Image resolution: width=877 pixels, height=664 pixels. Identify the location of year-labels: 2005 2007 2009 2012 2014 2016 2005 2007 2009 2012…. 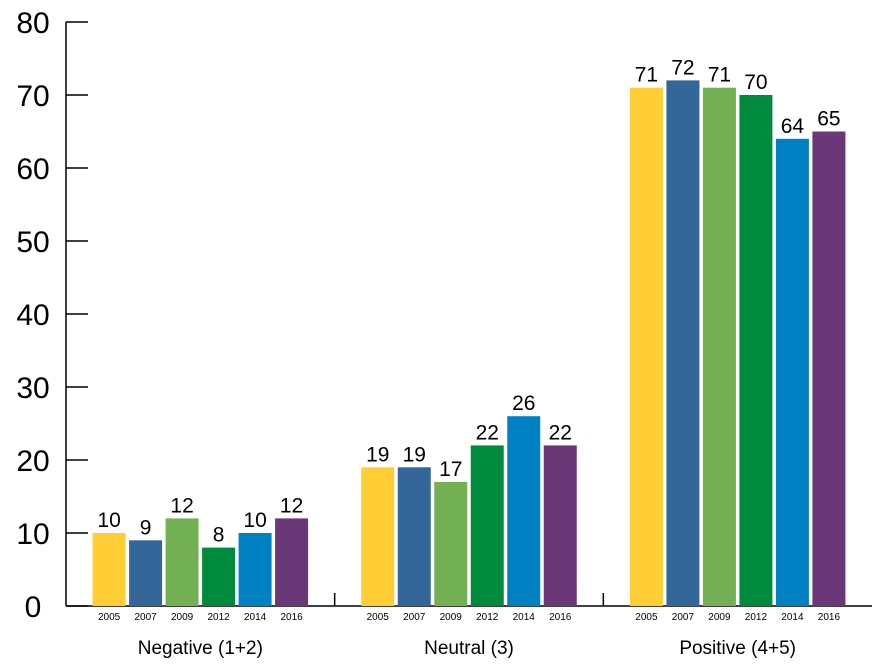
(469, 617).